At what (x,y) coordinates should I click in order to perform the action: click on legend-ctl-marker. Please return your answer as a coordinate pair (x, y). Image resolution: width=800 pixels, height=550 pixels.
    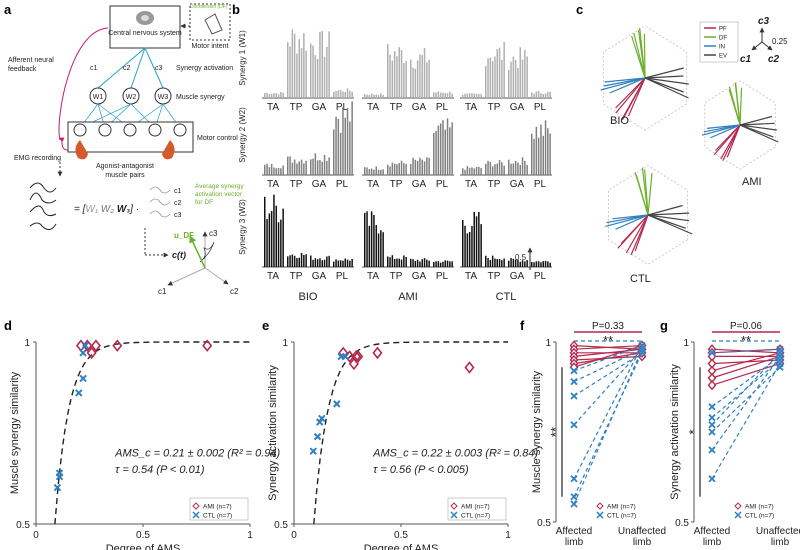
    Looking at the image, I should click on (738, 515).